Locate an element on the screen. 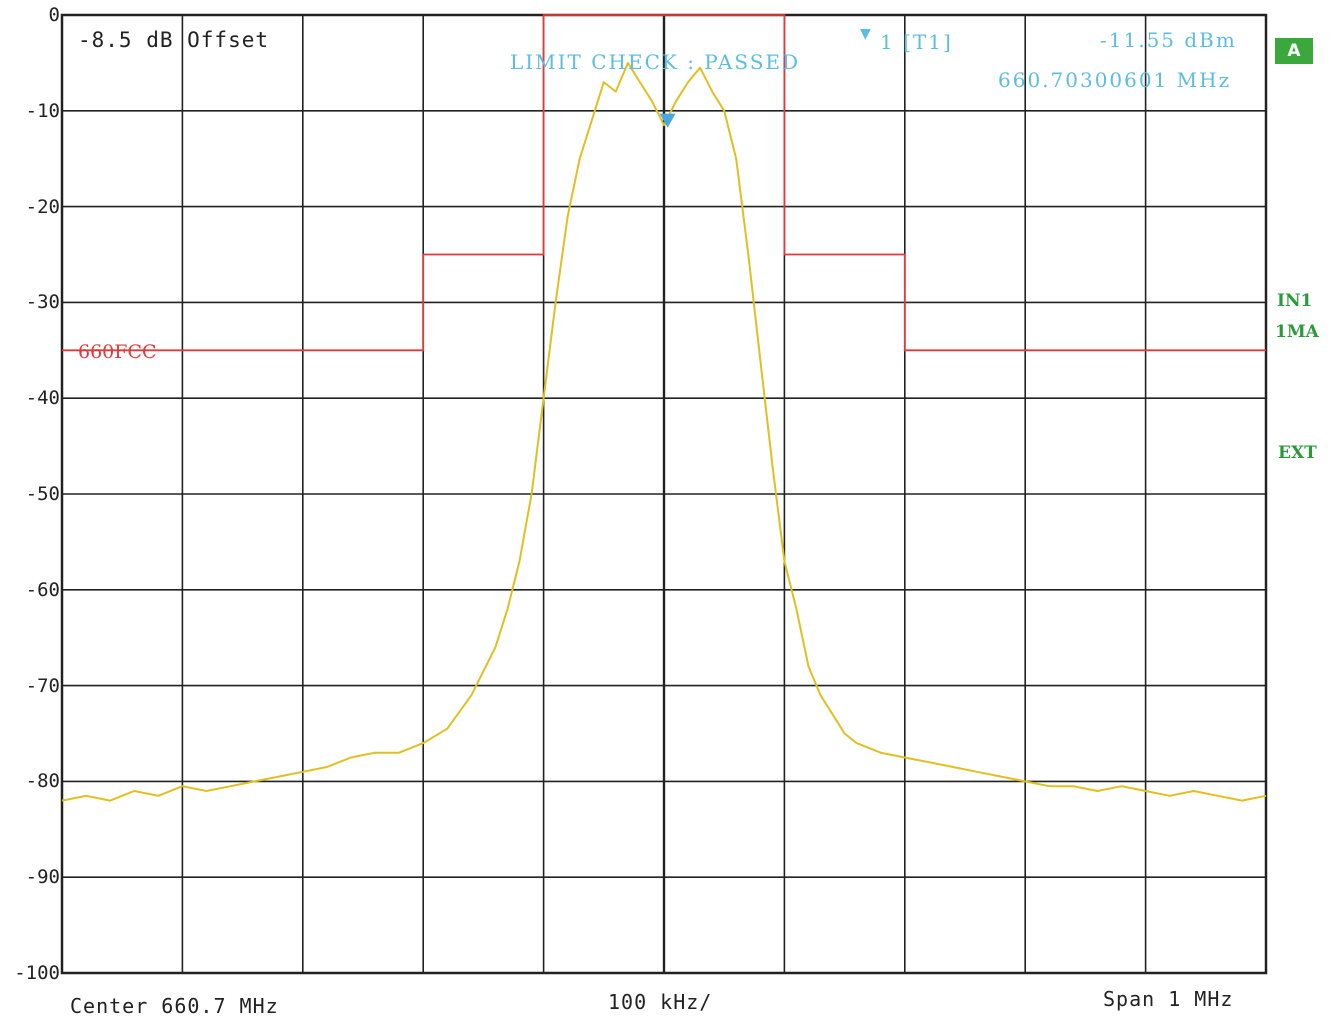 The width and height of the screenshot is (1333, 1018). trace-mode-tag: 1MA is located at coordinates (1297, 332).